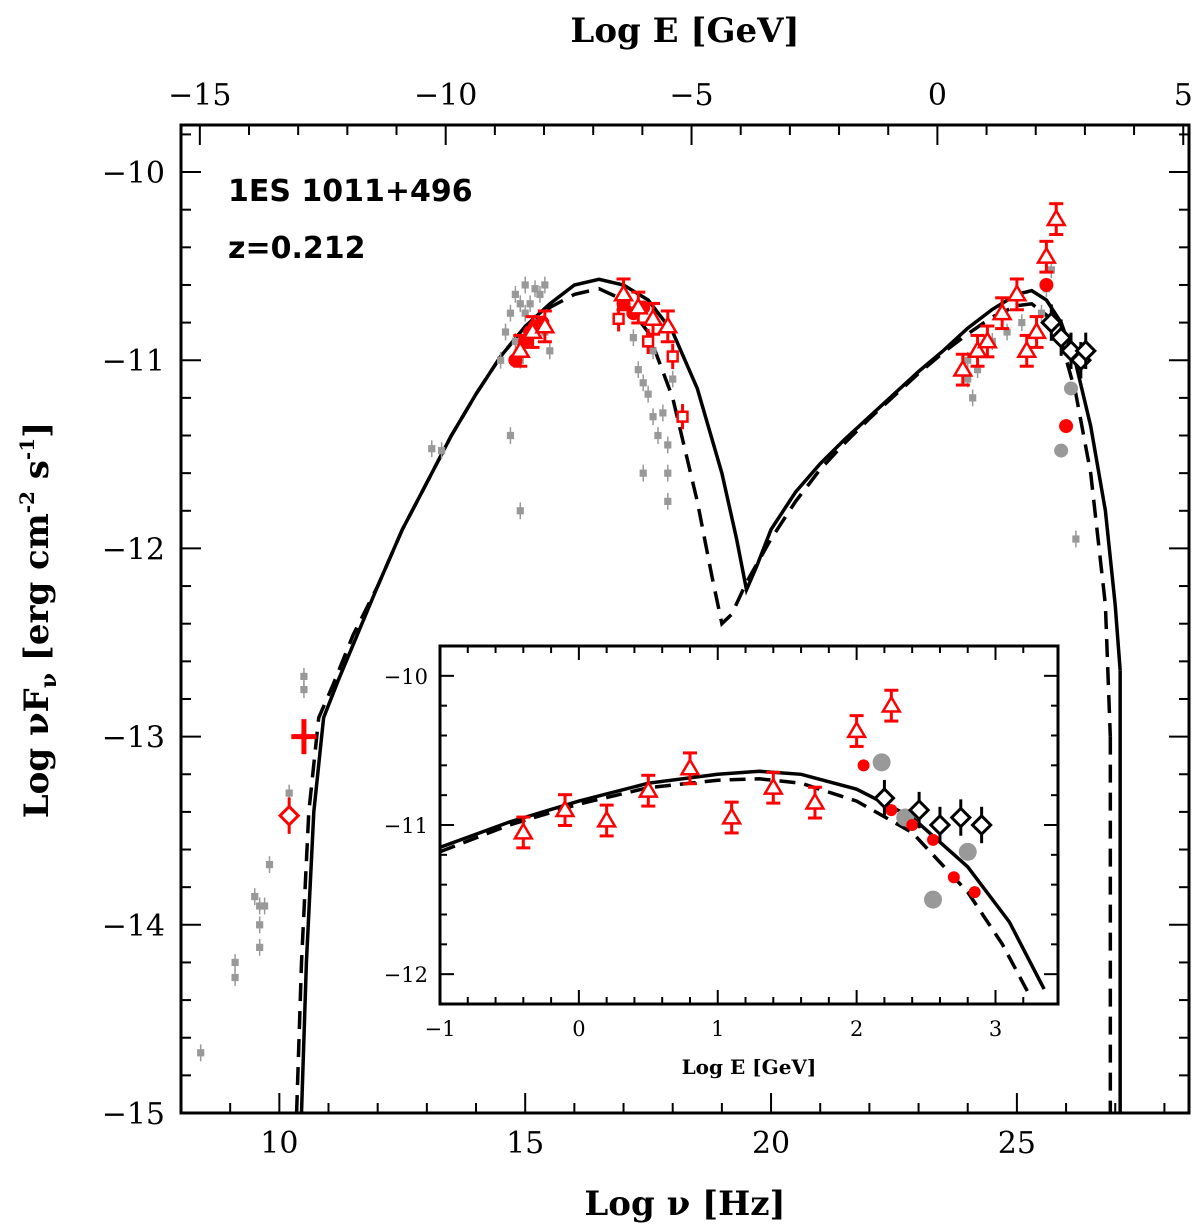  I want to click on y-axis-title: Log νFν [erg cm-2 s-1], so click(38, 620).